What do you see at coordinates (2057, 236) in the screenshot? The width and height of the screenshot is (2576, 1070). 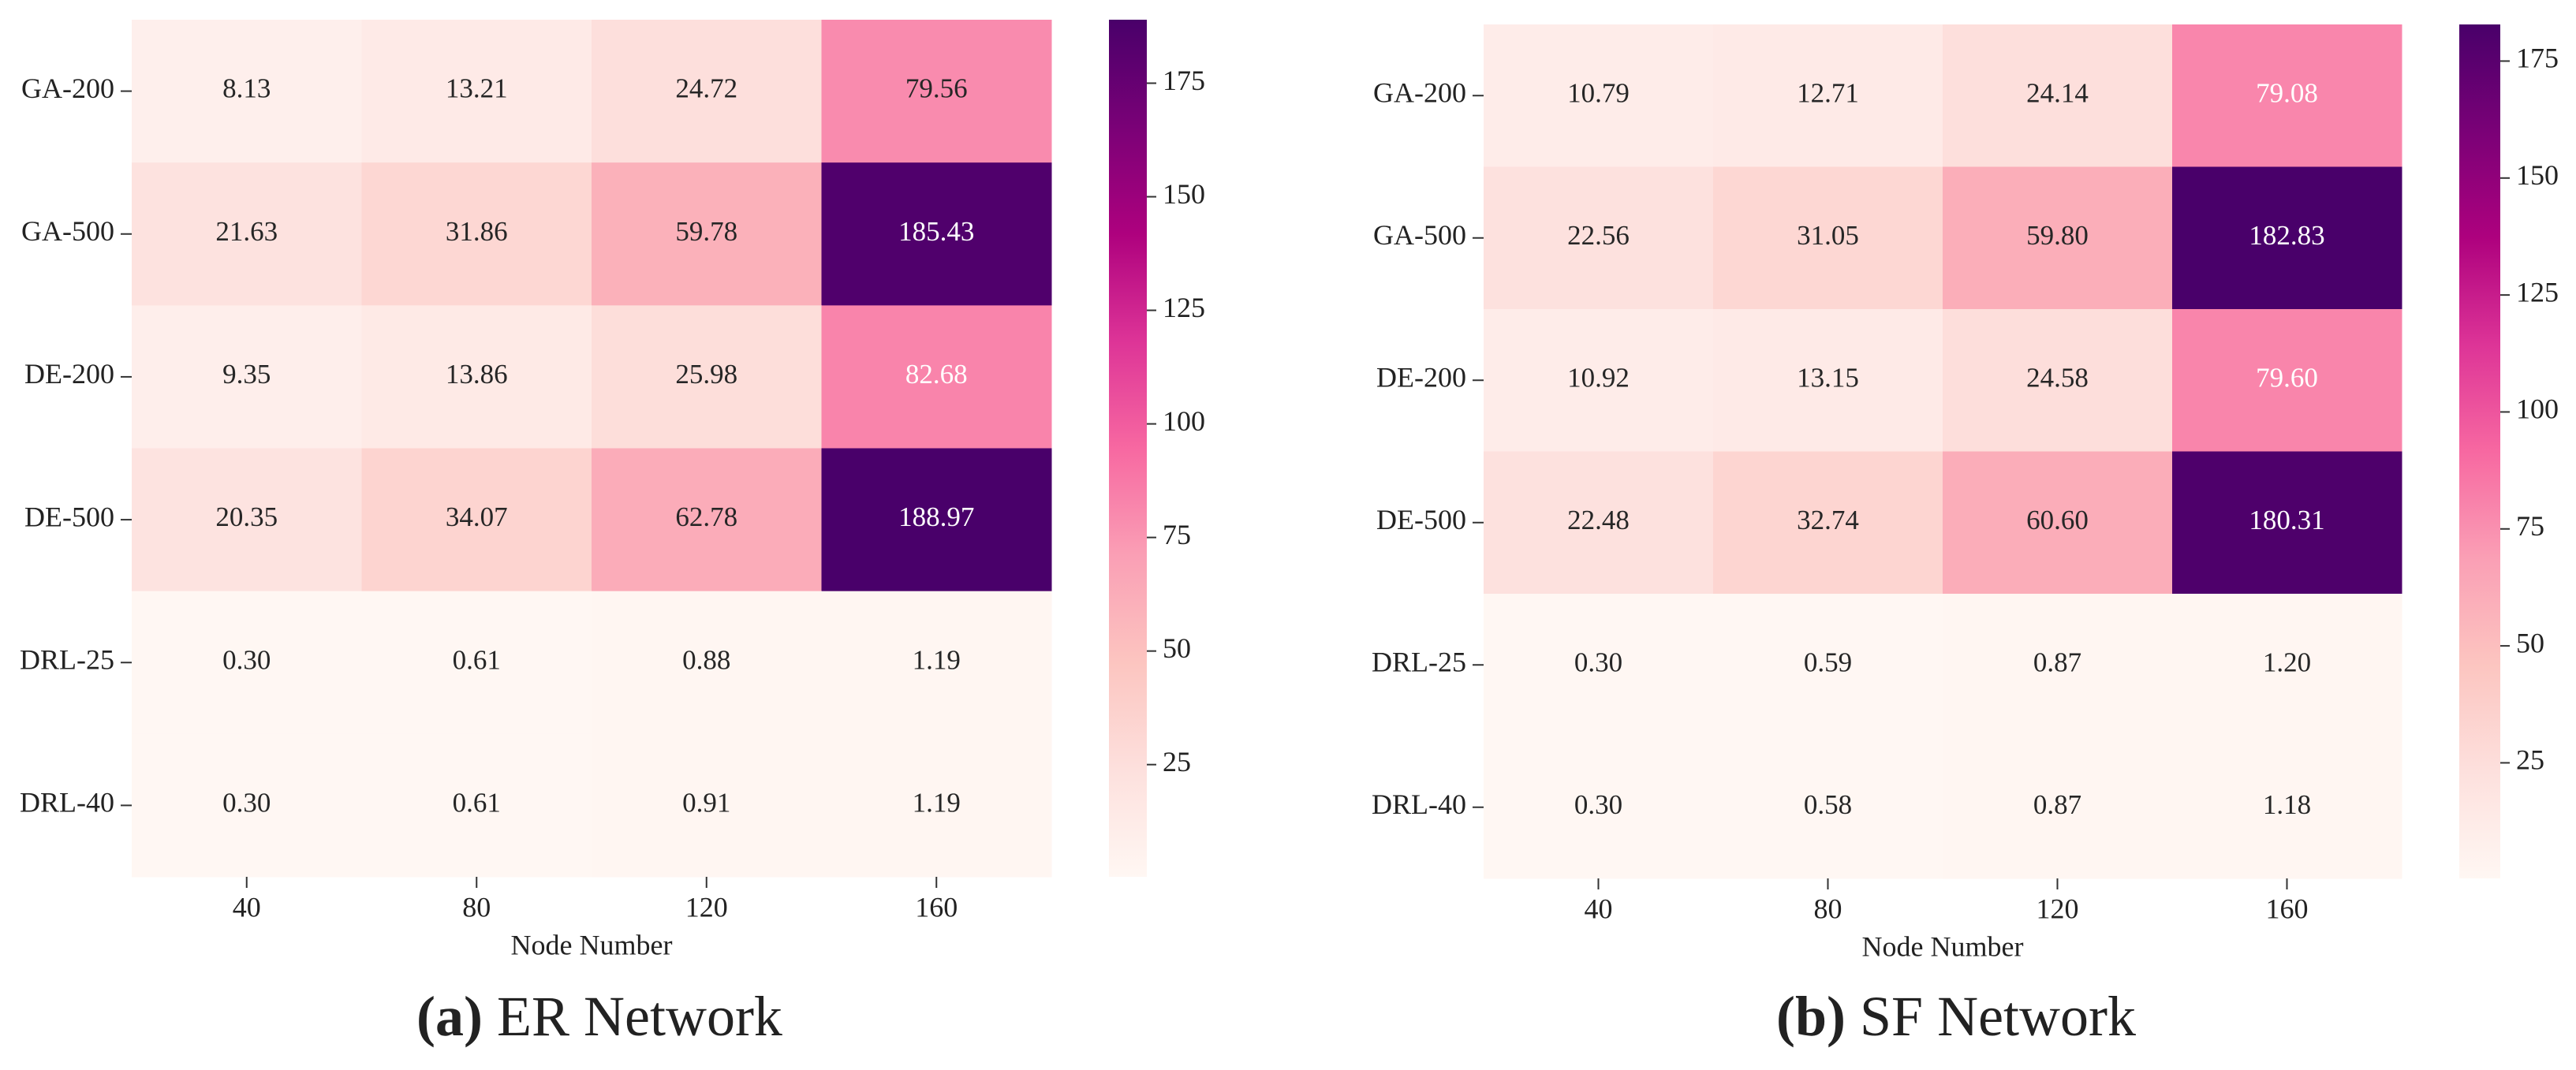 I see `cell-label: 59.80` at bounding box center [2057, 236].